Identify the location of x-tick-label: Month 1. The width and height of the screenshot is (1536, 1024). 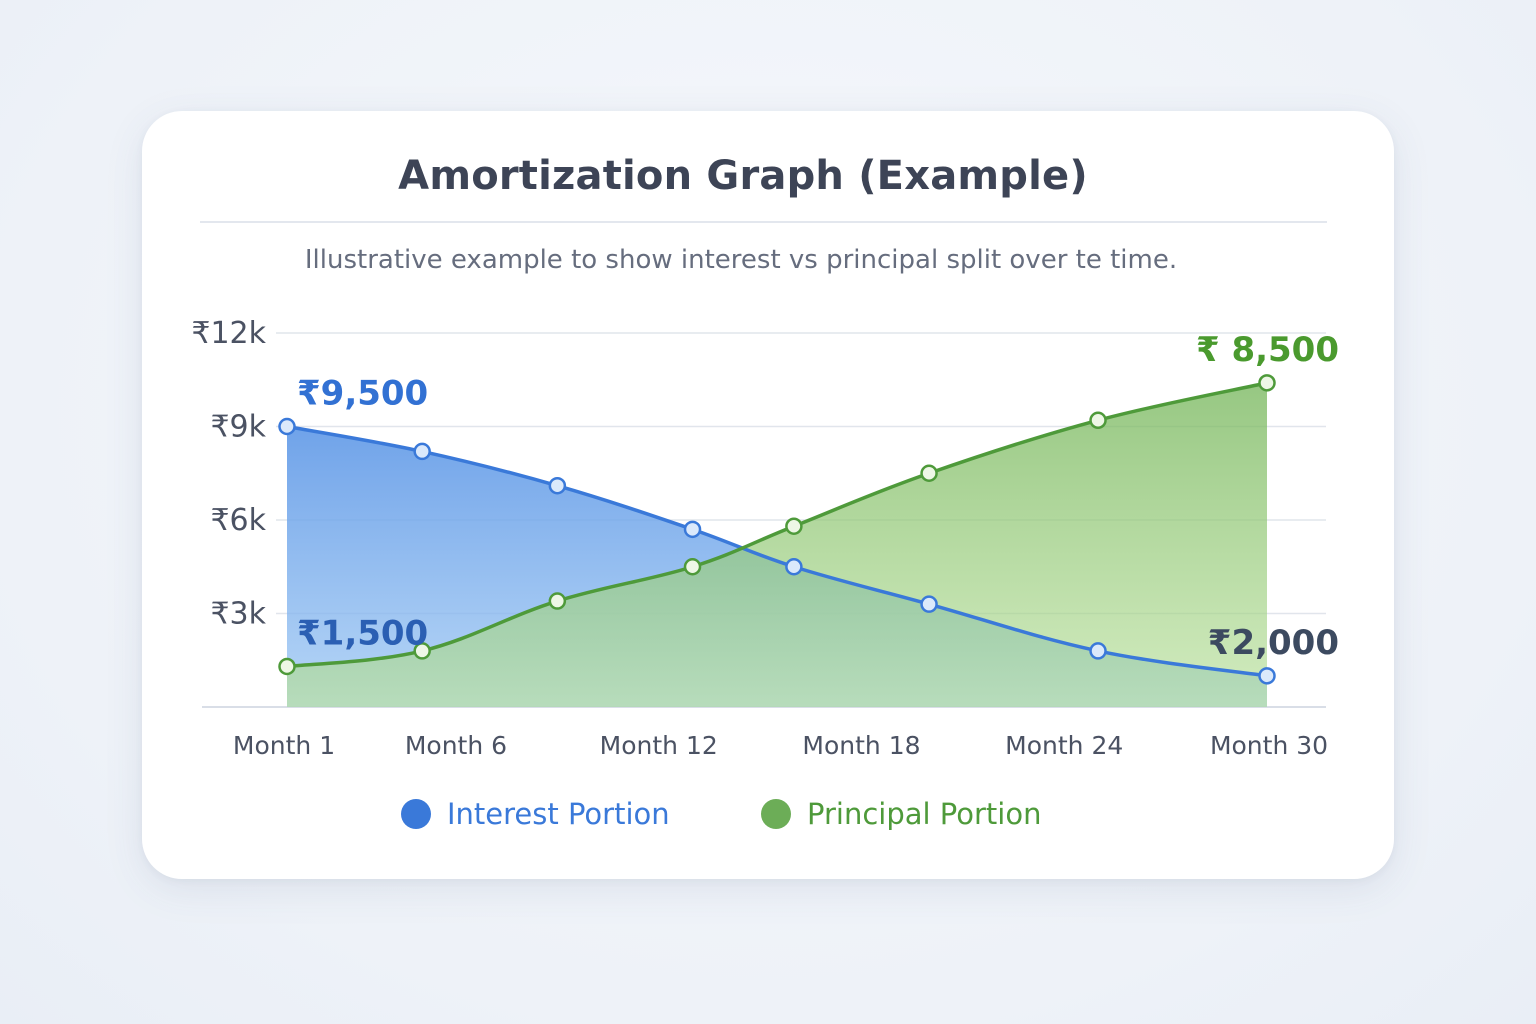
(284, 745).